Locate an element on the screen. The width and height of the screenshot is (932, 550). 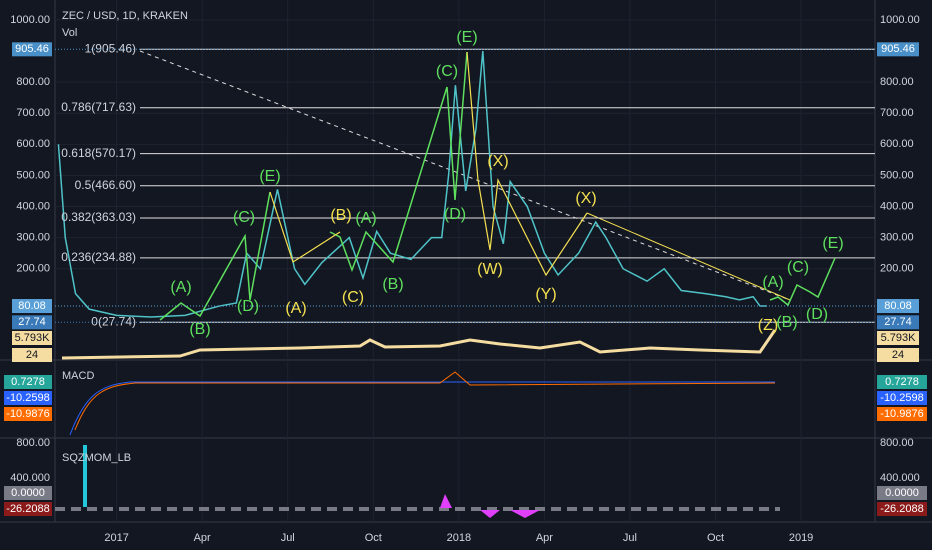
macd-line is located at coordinates (422, 408).